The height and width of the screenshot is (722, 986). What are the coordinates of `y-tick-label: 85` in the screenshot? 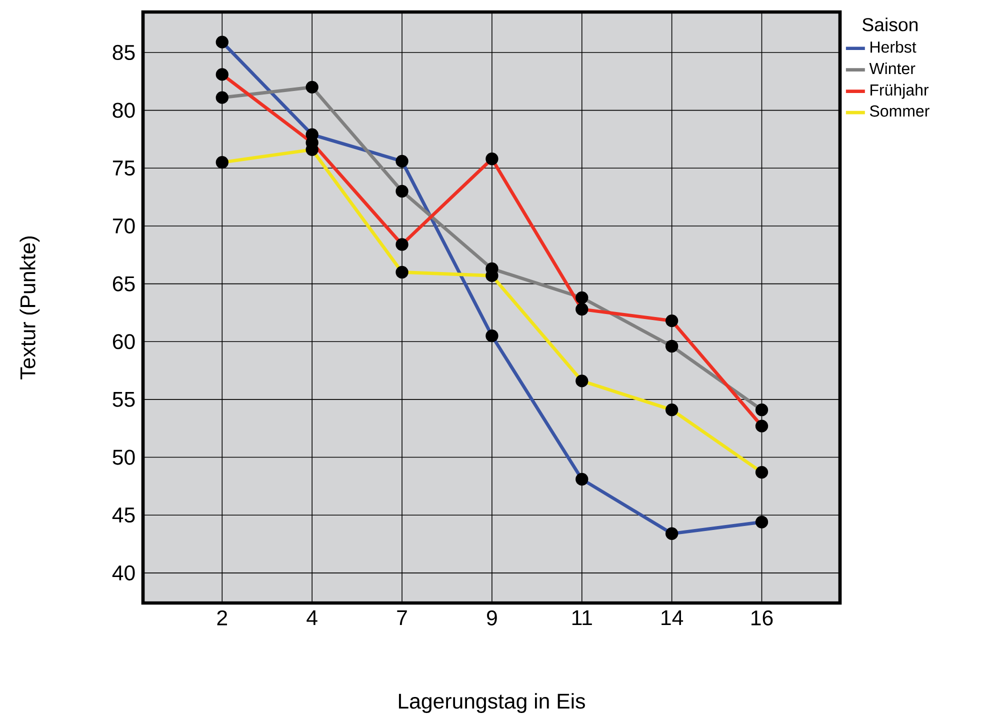 It's located at (123, 52).